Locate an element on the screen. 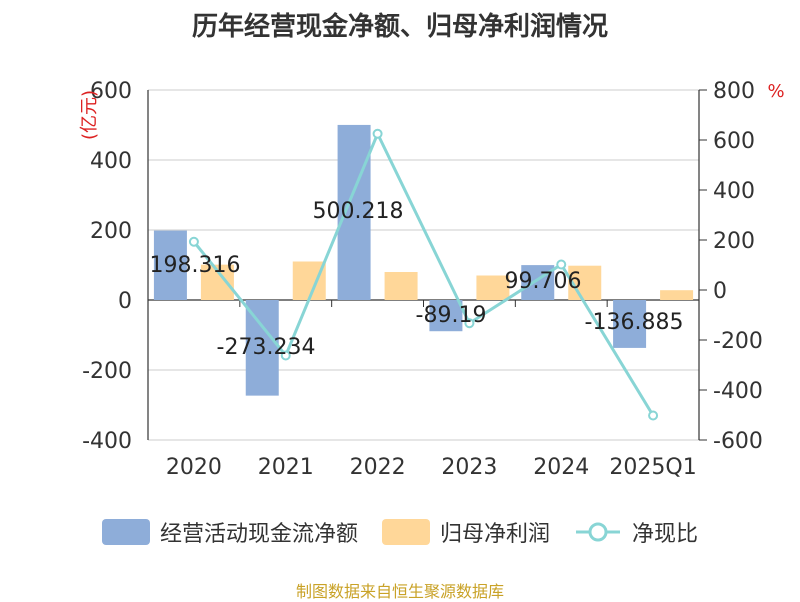 The image size is (800, 602). left-tick-label: -200 is located at coordinates (107, 371).